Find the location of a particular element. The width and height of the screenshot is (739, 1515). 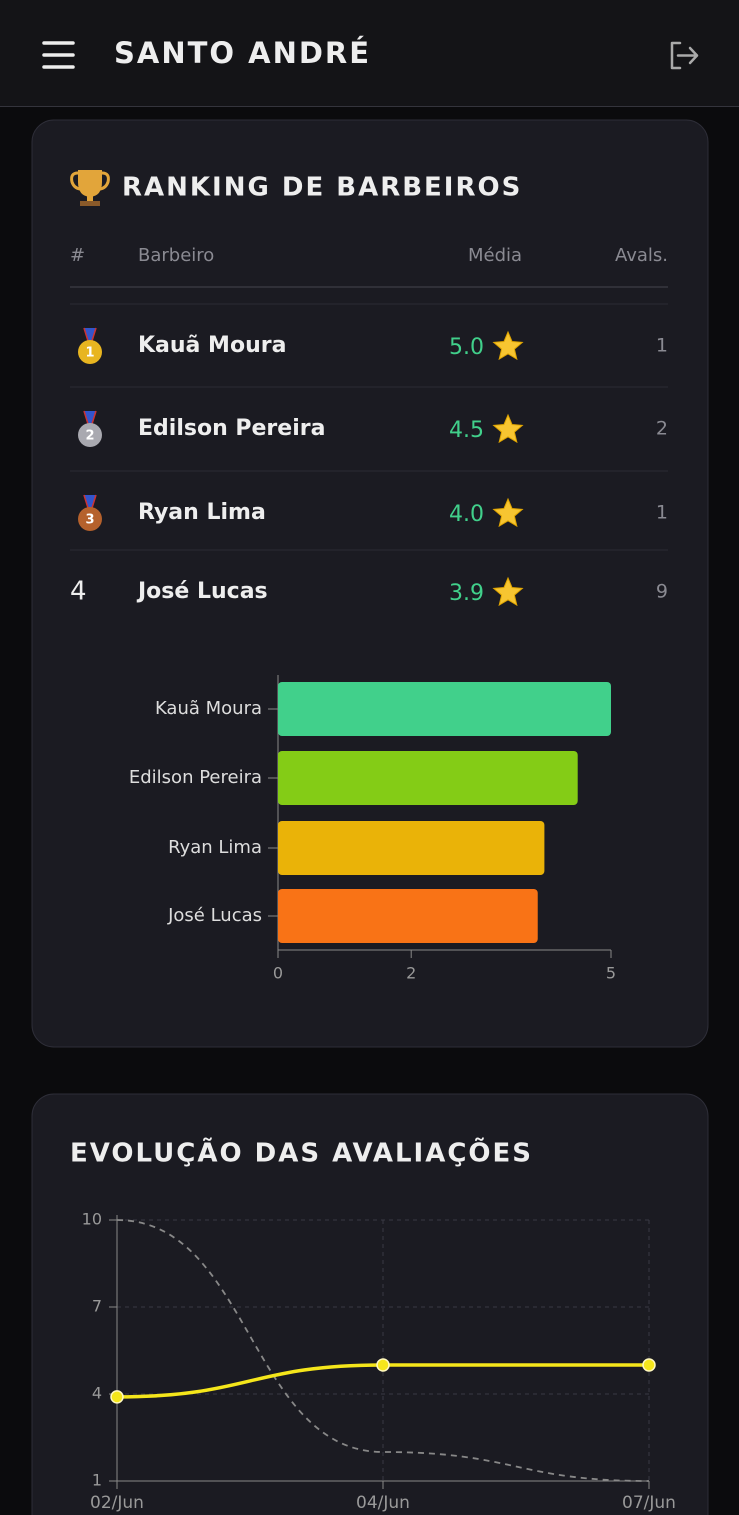

average: 4.0 is located at coordinates (466, 514).